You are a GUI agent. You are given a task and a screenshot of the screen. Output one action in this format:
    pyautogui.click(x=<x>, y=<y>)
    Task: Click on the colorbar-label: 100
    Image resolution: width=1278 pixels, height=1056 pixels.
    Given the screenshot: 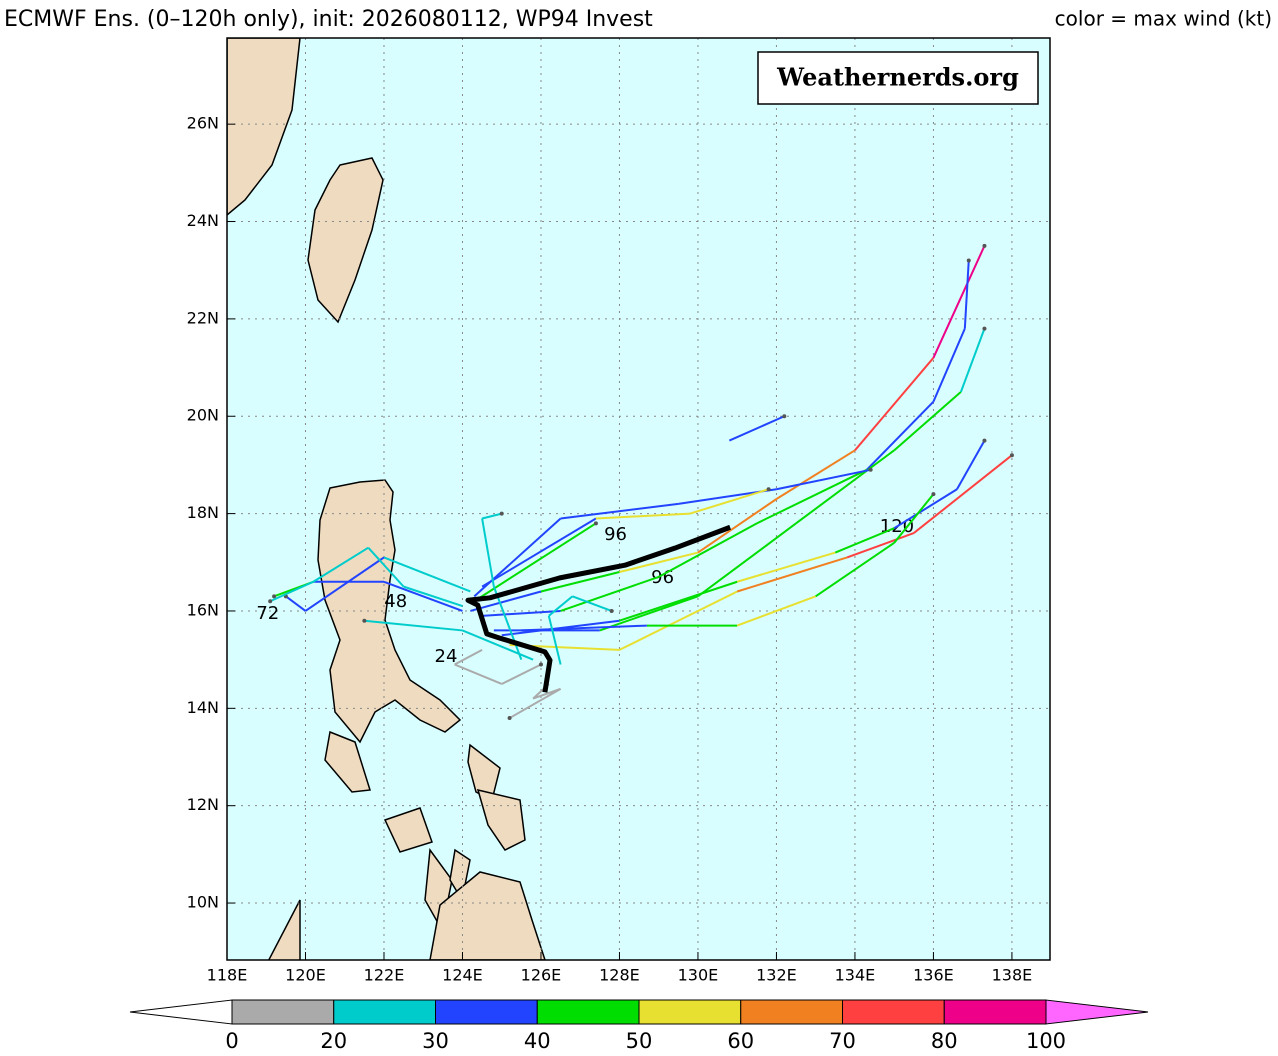 What is the action you would take?
    pyautogui.click(x=1046, y=1041)
    